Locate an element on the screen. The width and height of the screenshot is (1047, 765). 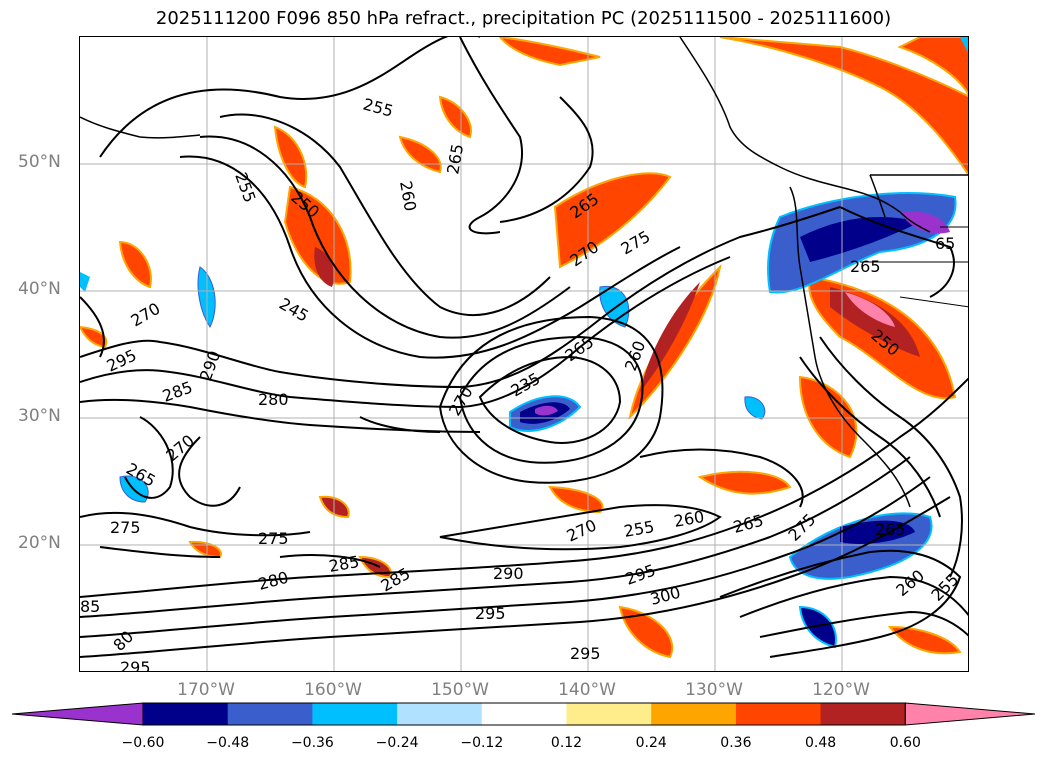
lat-label-50n: 50°N is located at coordinates (39, 162).